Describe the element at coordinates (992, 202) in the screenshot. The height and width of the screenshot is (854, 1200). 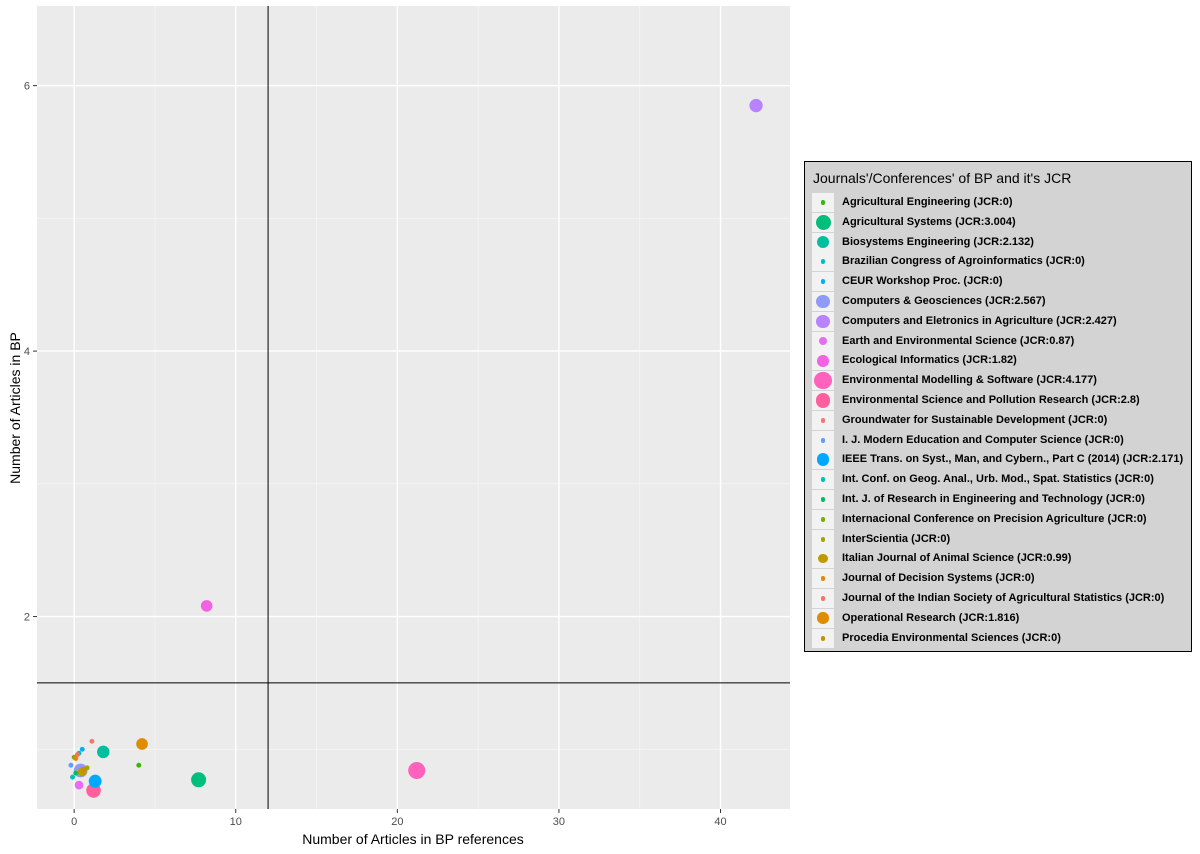
I see `legend-item: Agricultural Engineering (JCR:0)` at that location.